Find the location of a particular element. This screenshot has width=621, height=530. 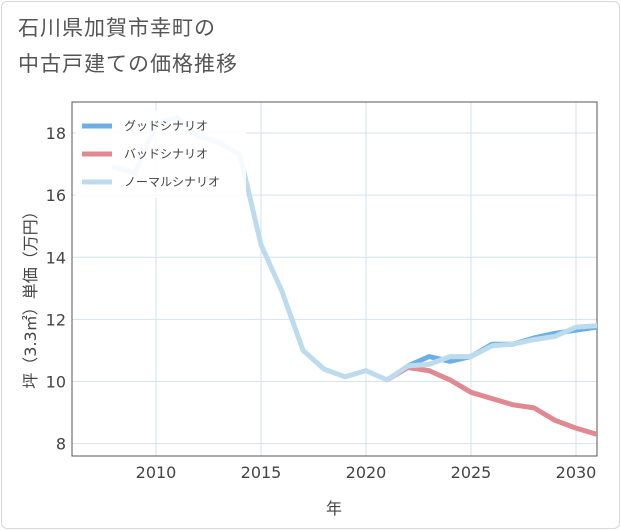

x-tick-label: 2025 is located at coordinates (471, 472).